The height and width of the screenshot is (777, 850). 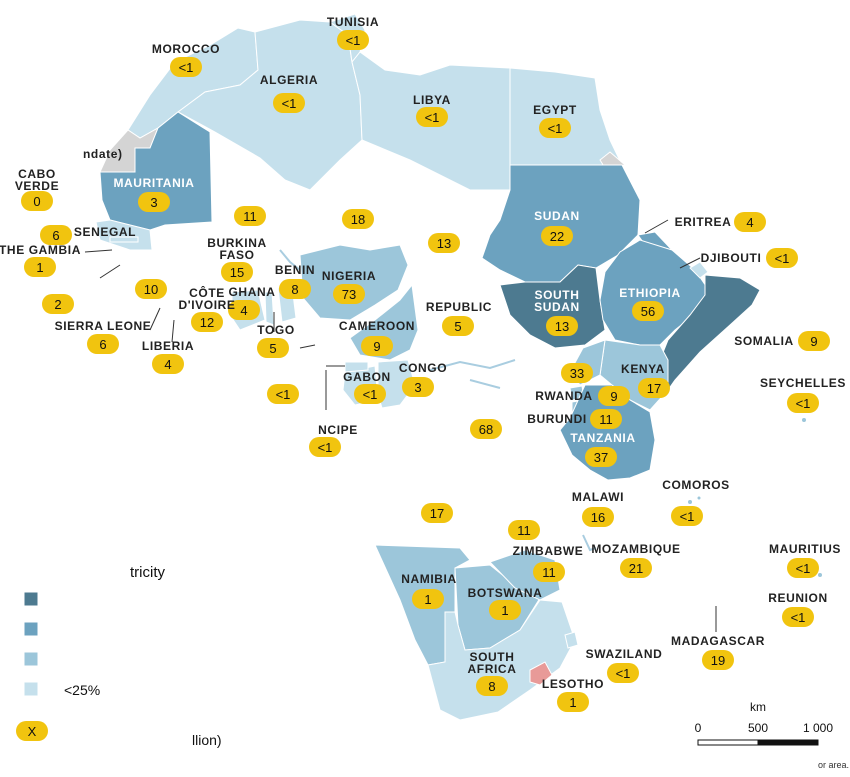 I want to click on svg-text: 12, so click(x=207, y=322).